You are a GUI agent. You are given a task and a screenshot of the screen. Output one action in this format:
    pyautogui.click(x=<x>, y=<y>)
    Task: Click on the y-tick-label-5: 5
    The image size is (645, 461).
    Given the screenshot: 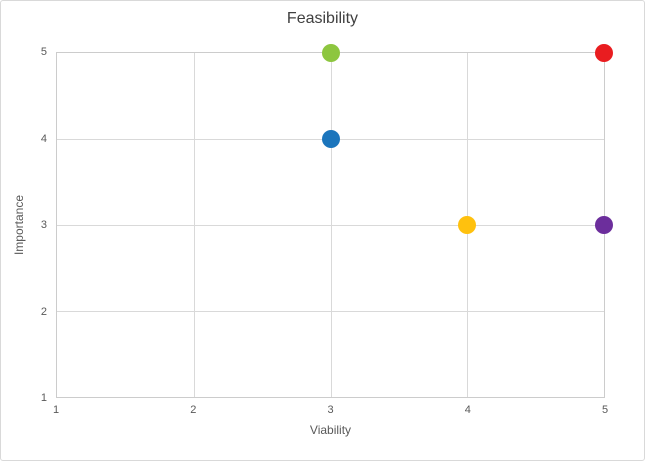 What is the action you would take?
    pyautogui.click(x=43, y=52)
    